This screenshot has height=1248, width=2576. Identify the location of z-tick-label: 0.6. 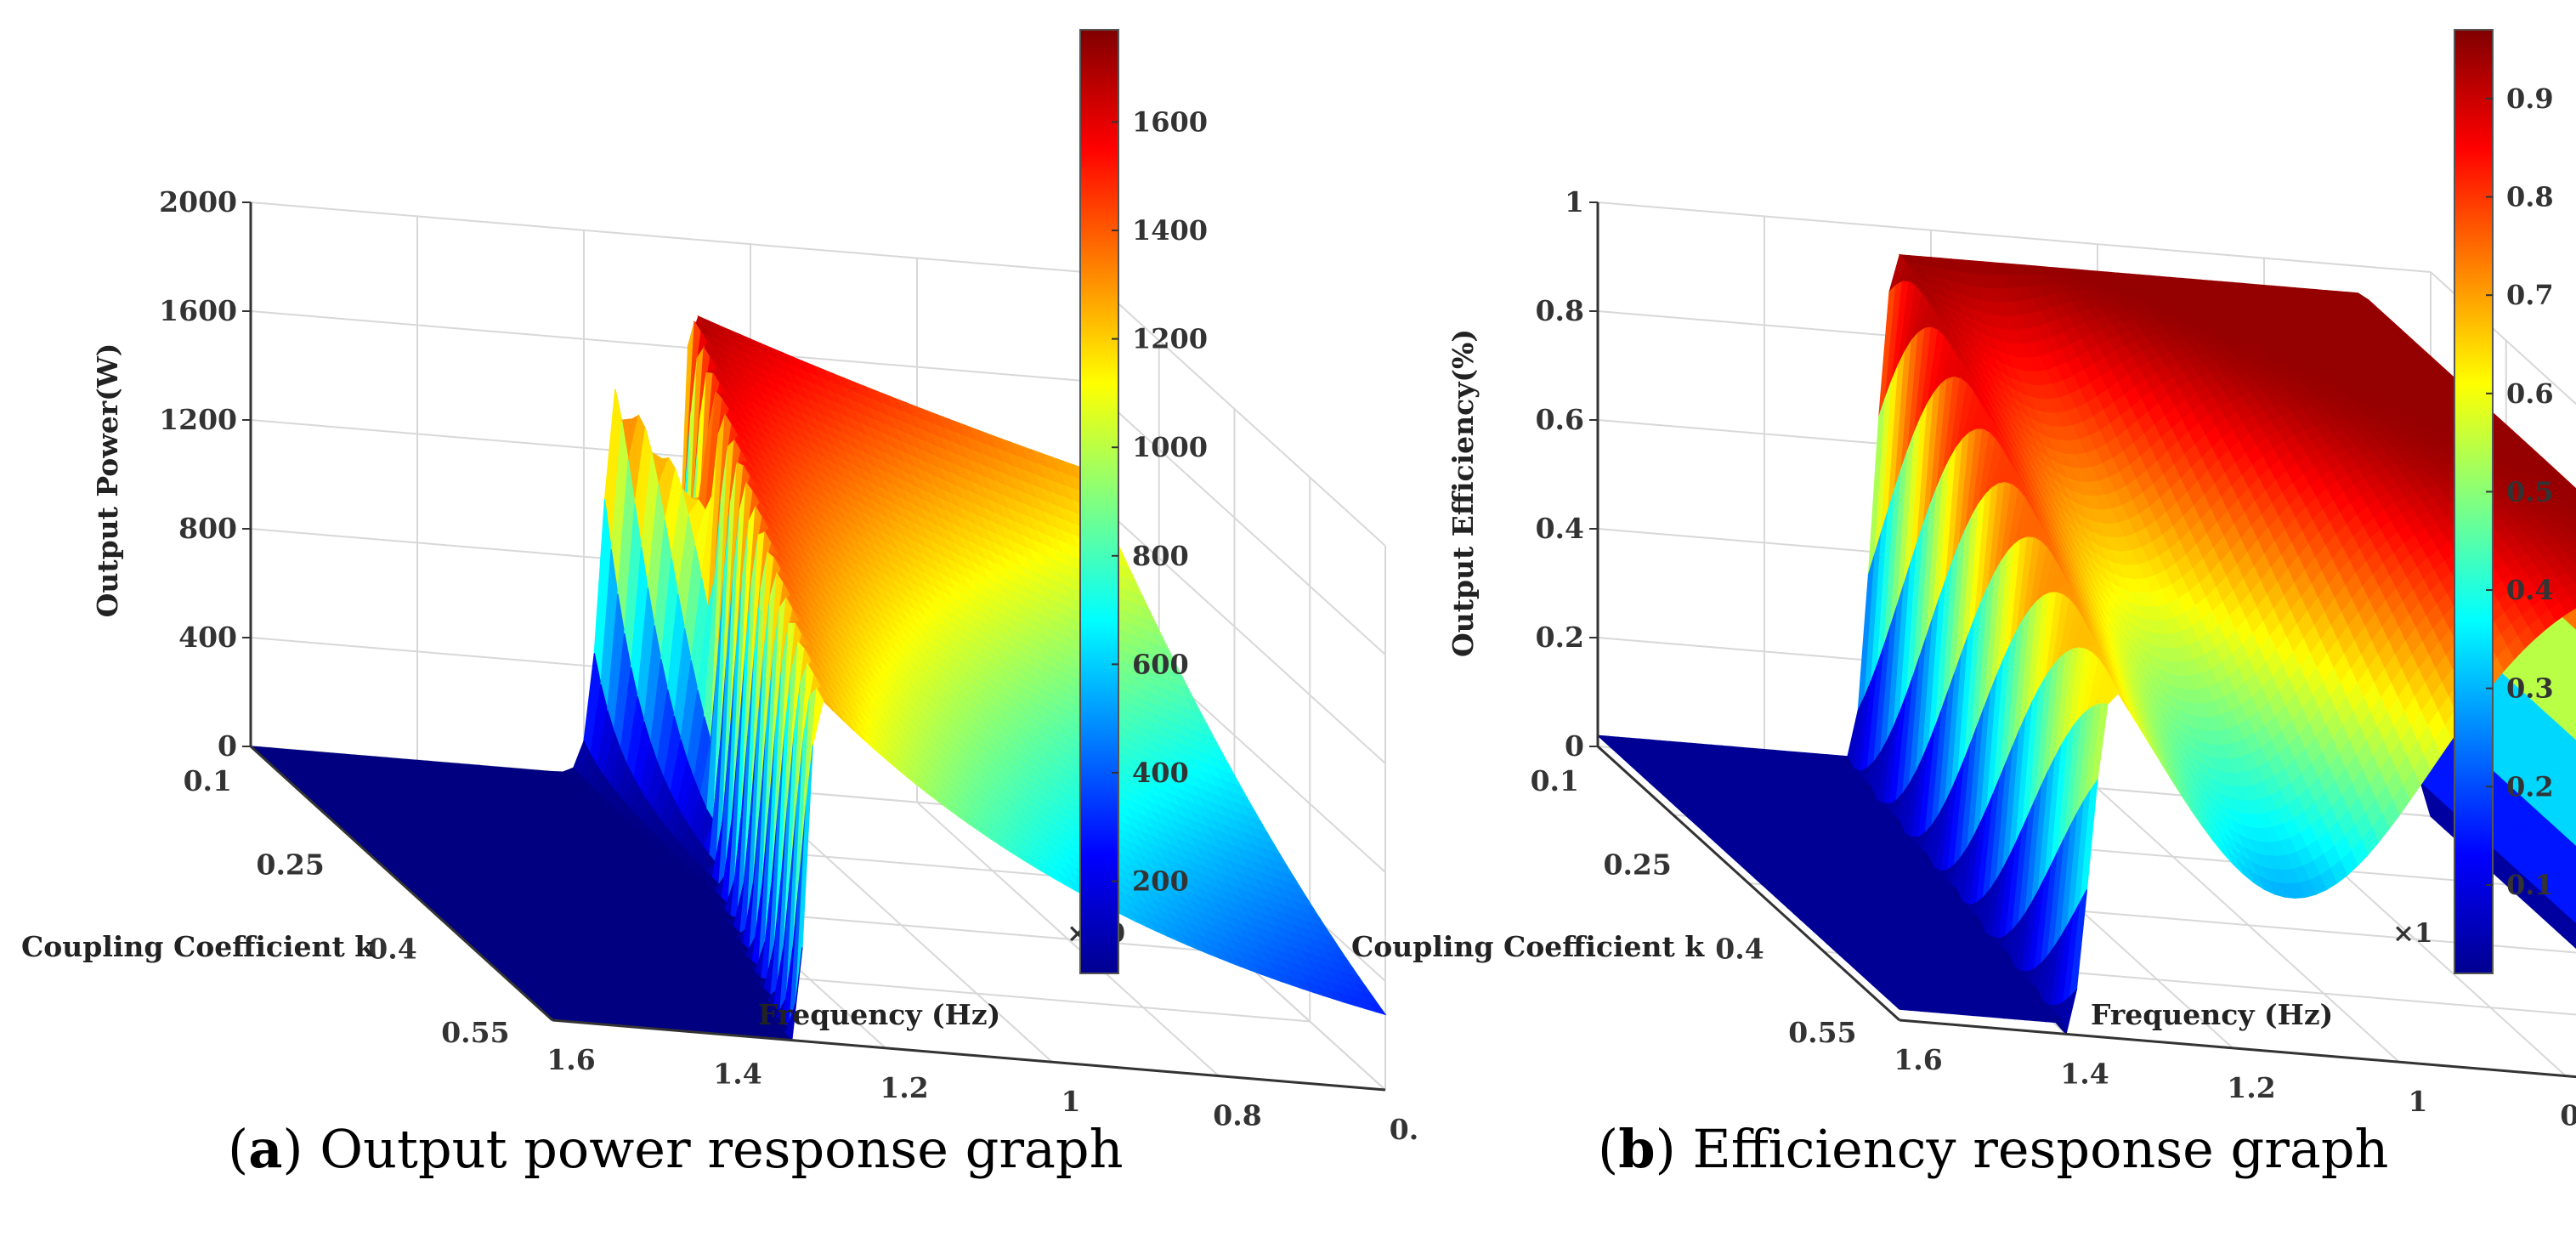
(1560, 420).